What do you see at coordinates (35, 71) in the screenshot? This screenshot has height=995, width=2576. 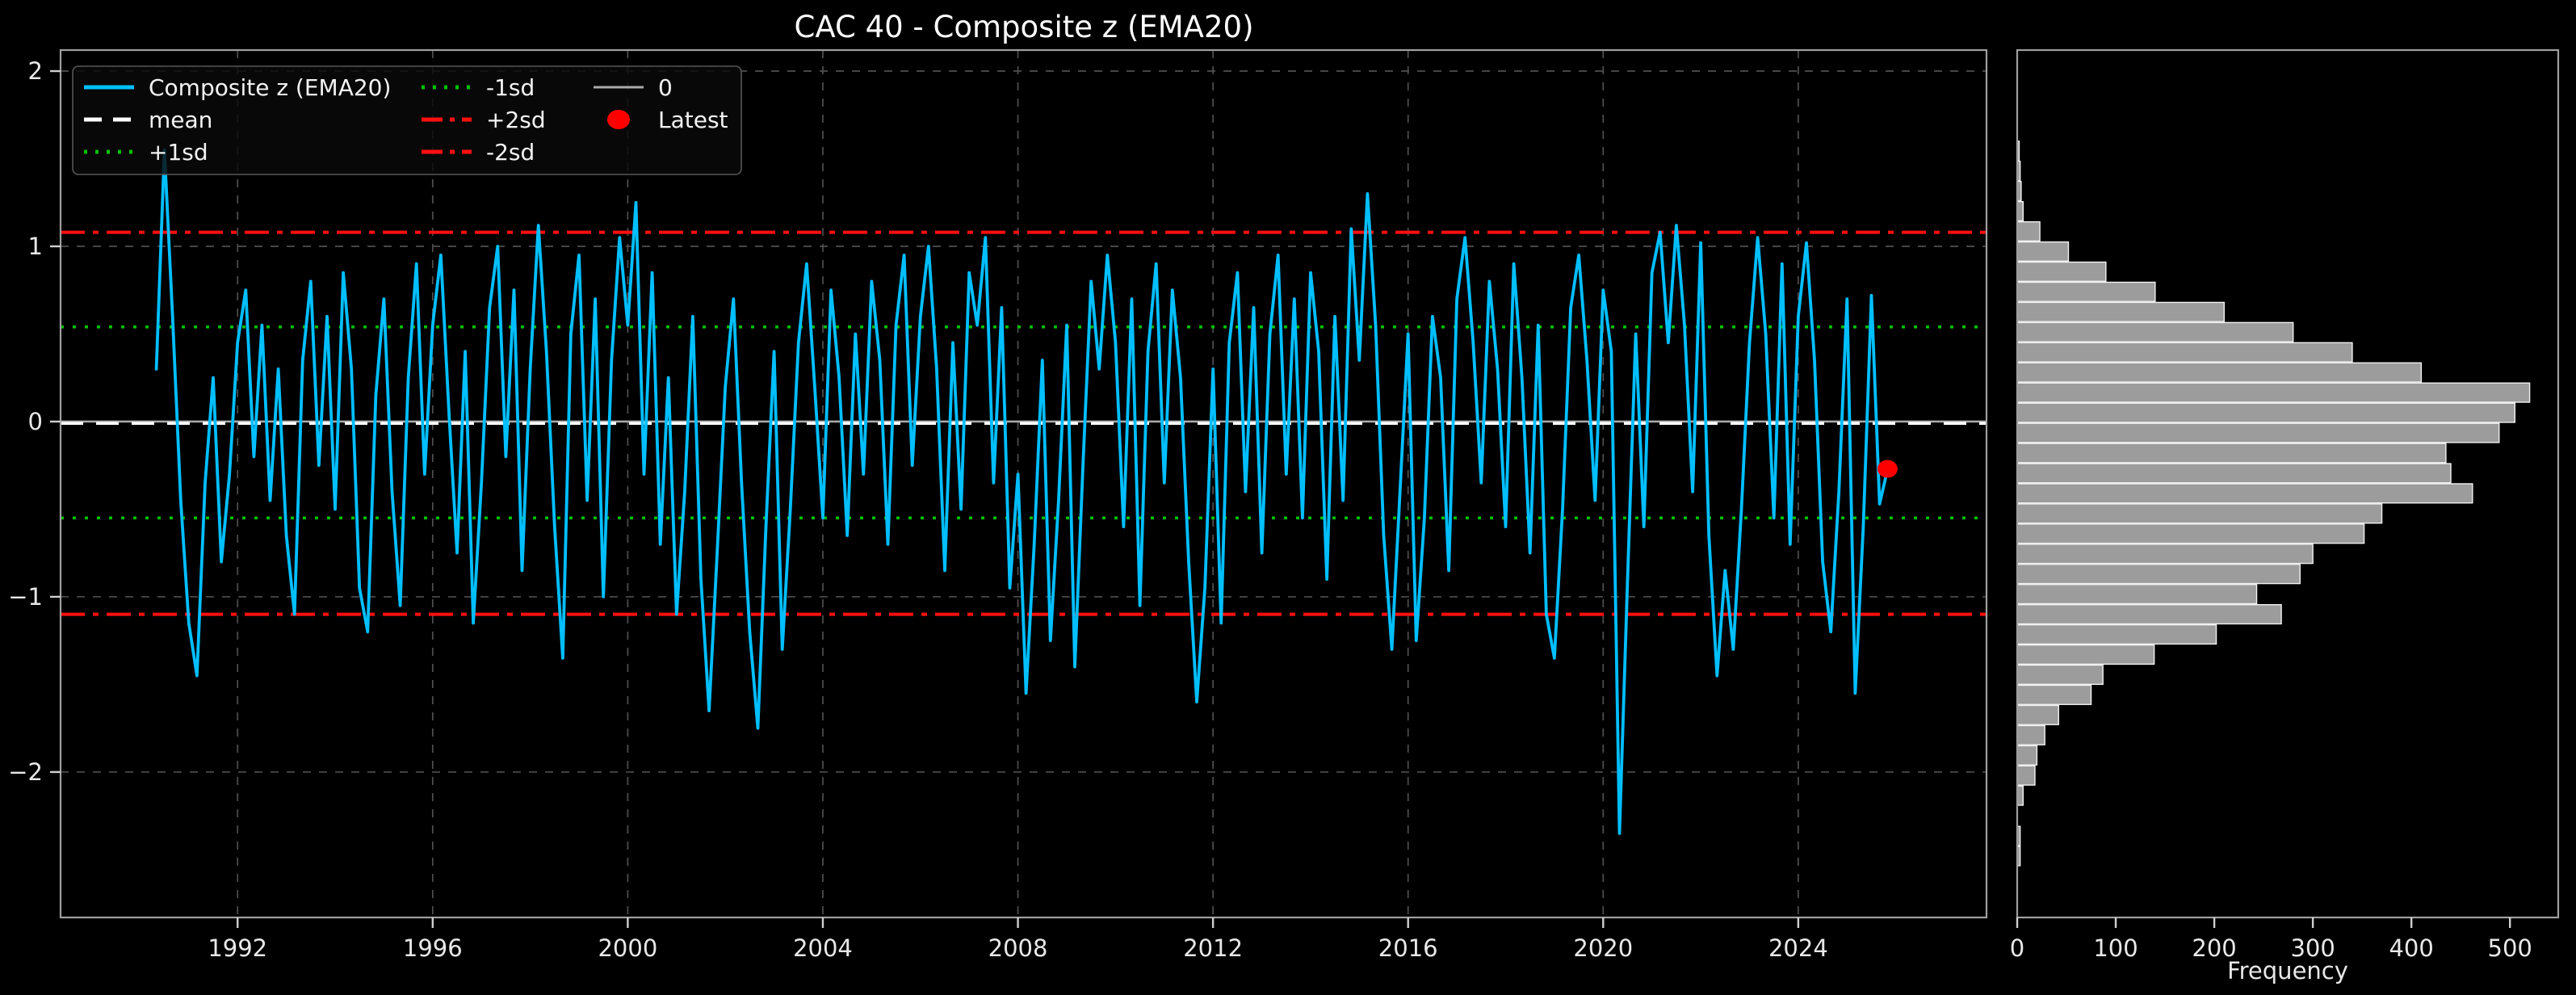 I see `y-tick-label: 2` at bounding box center [35, 71].